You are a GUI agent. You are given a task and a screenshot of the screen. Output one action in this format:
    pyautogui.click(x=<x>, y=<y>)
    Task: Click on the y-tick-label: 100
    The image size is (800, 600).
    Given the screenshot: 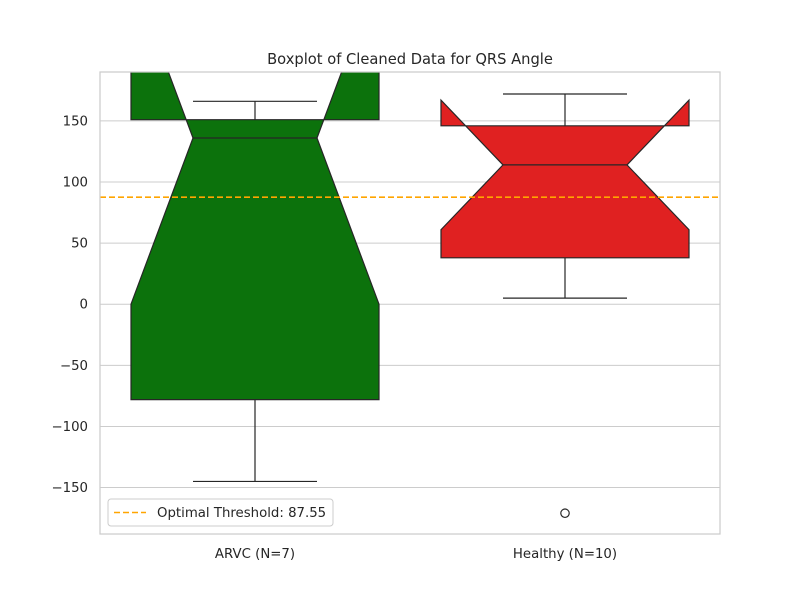 What is the action you would take?
    pyautogui.click(x=75, y=183)
    